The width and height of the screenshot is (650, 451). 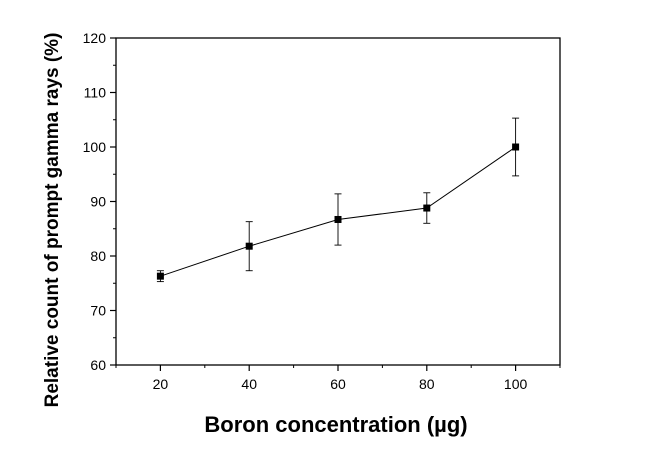 What do you see at coordinates (161, 384) in the screenshot?
I see `x-tick-label: 20` at bounding box center [161, 384].